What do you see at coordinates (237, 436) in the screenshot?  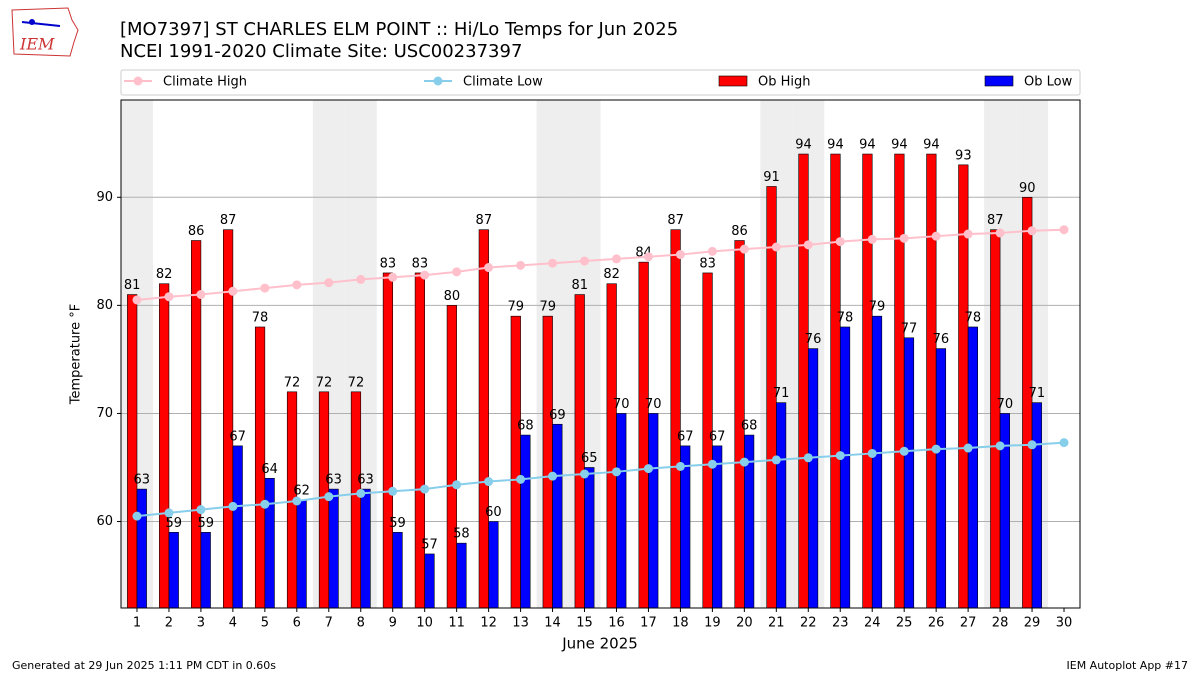 I see `value-label: 67` at bounding box center [237, 436].